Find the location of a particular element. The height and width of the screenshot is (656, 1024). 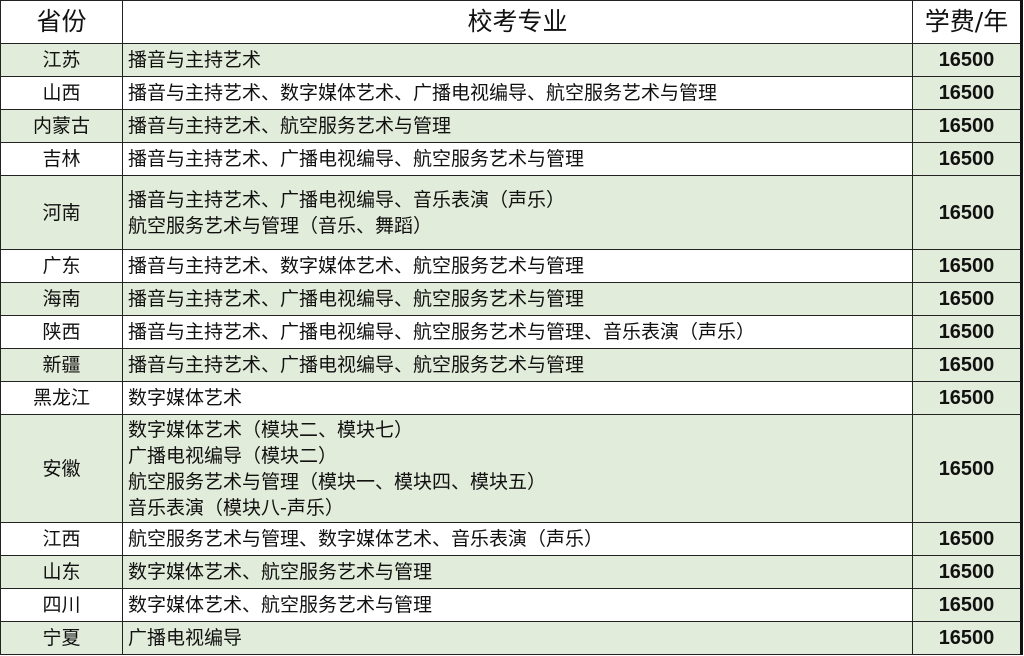

major-line: 播音与主持艺术、数字媒体艺术、广播电视编导、航空服务艺术与管理 is located at coordinates (423, 93).